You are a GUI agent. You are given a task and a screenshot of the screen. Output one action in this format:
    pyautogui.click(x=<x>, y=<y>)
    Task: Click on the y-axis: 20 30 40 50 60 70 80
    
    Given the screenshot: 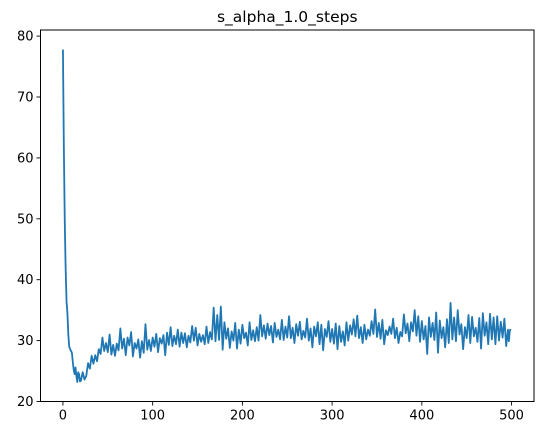 What is the action you would take?
    pyautogui.click(x=29, y=220)
    